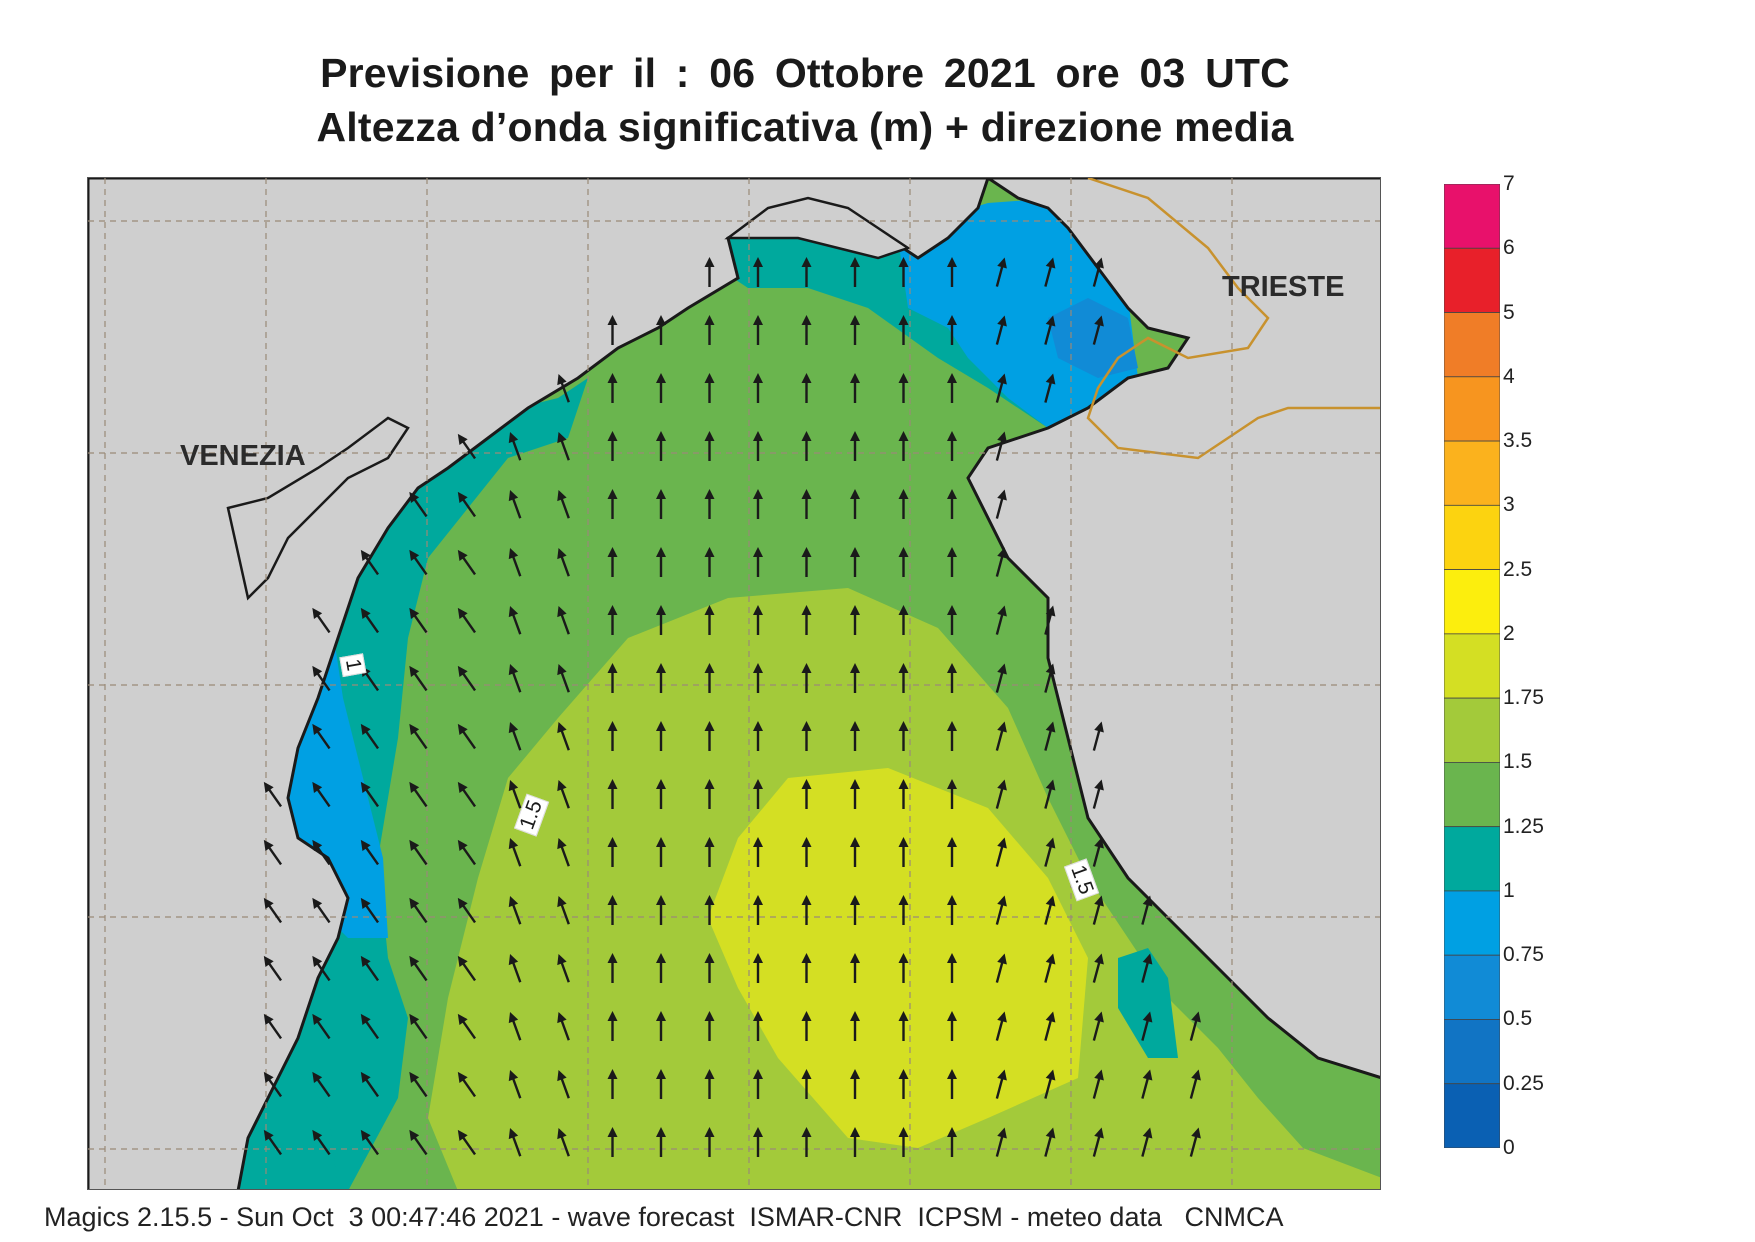  Describe the element at coordinates (1509, 633) in the screenshot. I see `legend-tick-label: 2` at that location.